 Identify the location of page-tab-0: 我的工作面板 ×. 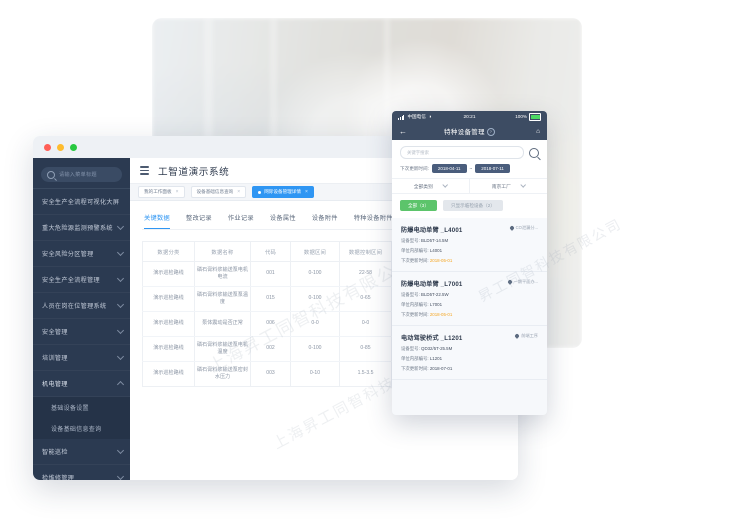
(161, 192).